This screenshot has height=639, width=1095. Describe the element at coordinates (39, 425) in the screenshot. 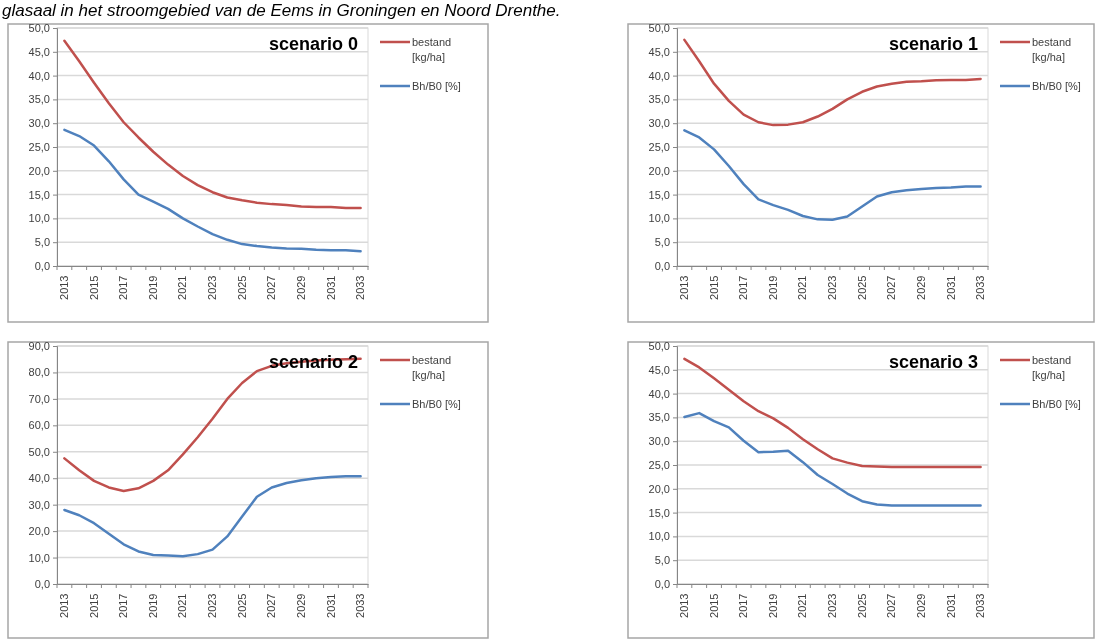

I see `y-tick-label: 60,0` at that location.